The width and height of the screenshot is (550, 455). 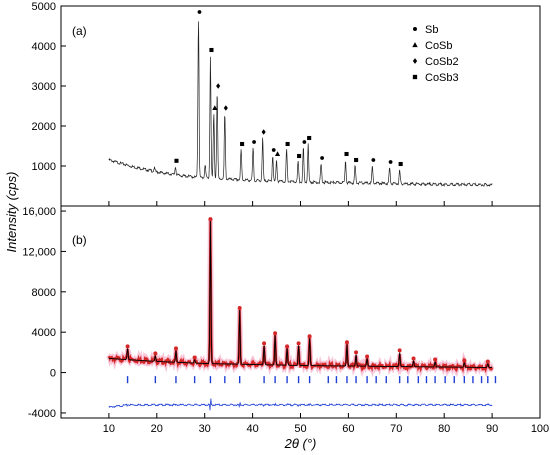 I want to click on y-tick-label-a: 2000, so click(x=44, y=127).